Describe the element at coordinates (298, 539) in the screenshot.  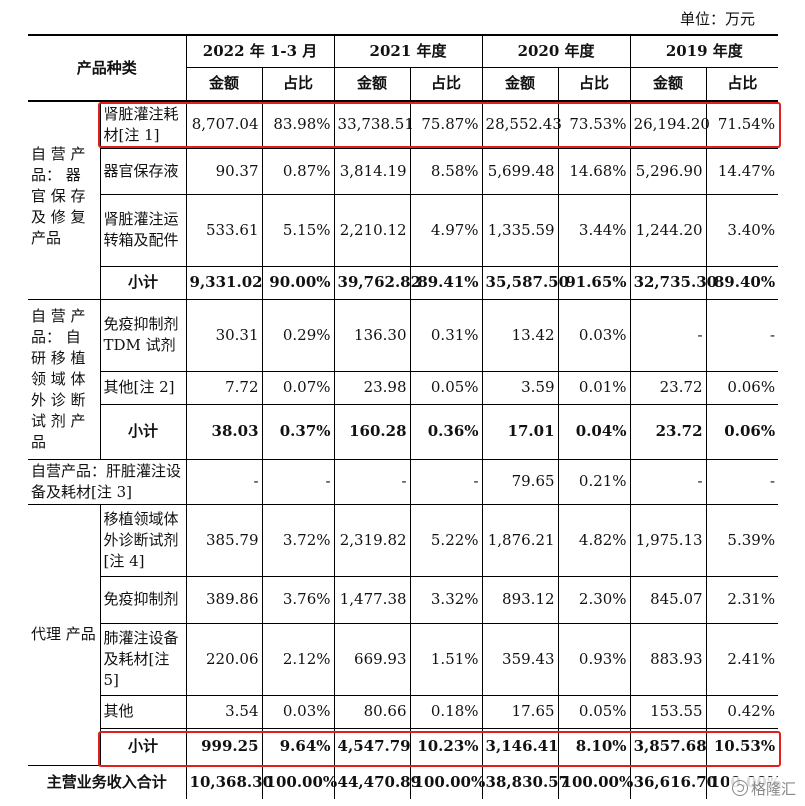
I see `cell-value: 3.72%` at that location.